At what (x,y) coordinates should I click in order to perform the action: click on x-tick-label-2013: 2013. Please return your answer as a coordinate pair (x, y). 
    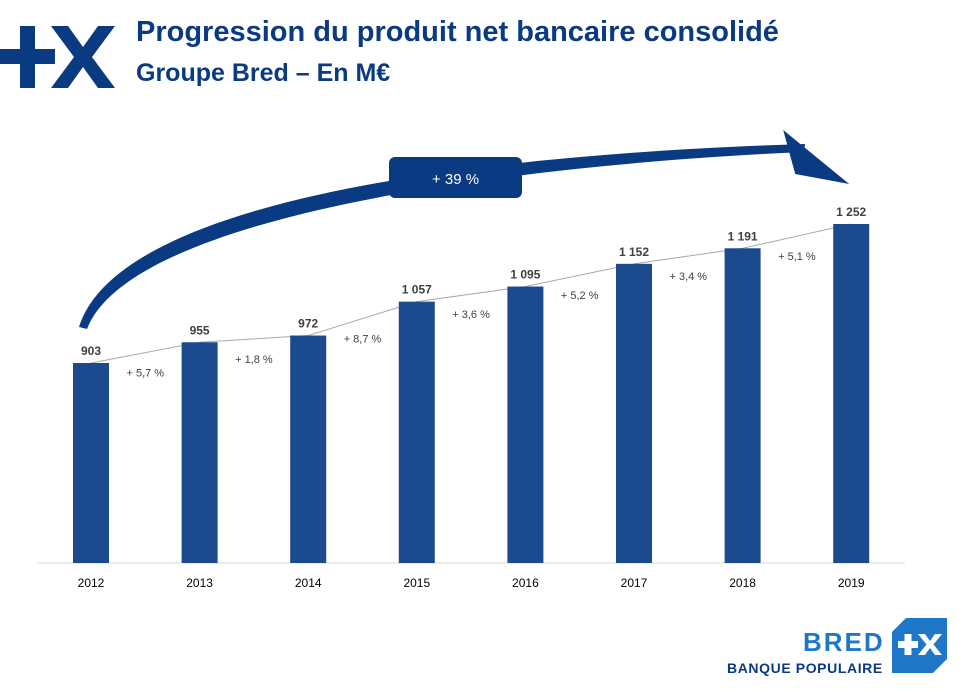
    Looking at the image, I should click on (199, 583).